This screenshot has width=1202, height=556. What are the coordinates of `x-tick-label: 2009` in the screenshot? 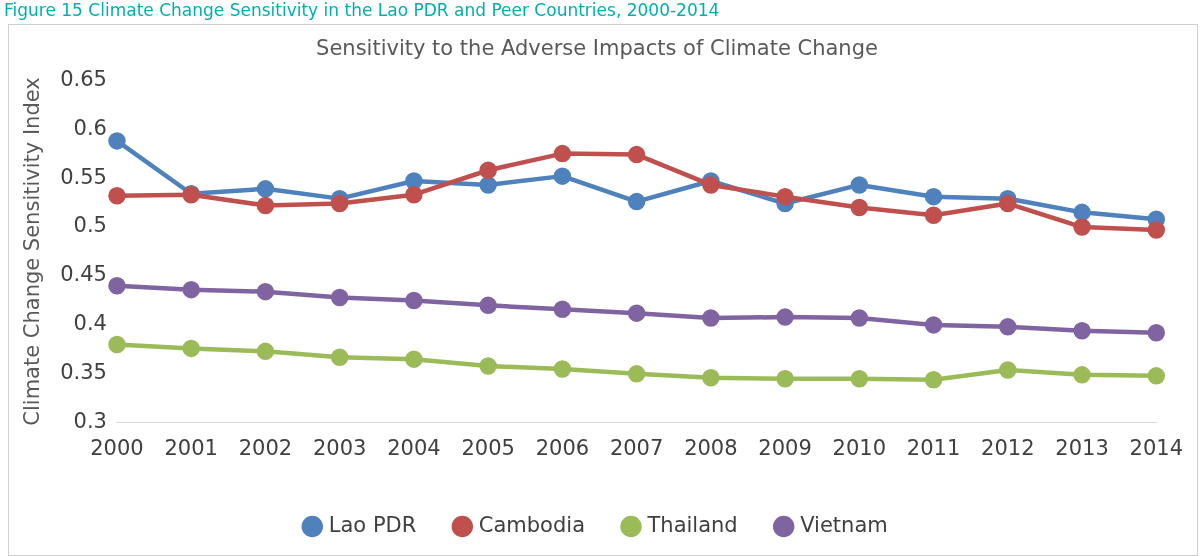 It's located at (785, 447).